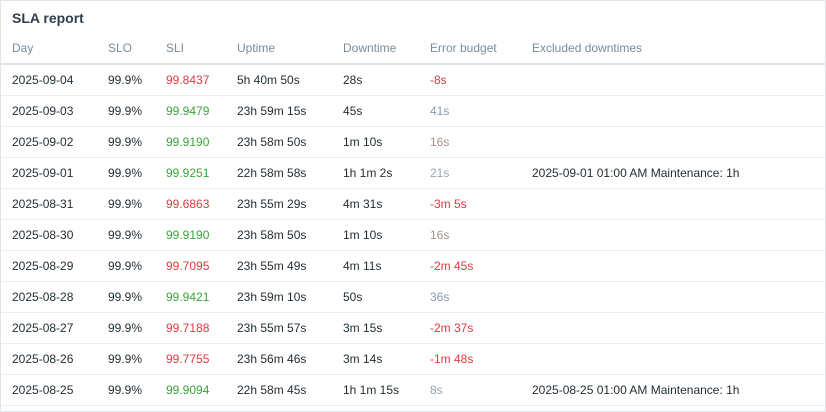 The height and width of the screenshot is (412, 826). Describe the element at coordinates (201, 359) in the screenshot. I see `sli-cell: 99.7755` at that location.